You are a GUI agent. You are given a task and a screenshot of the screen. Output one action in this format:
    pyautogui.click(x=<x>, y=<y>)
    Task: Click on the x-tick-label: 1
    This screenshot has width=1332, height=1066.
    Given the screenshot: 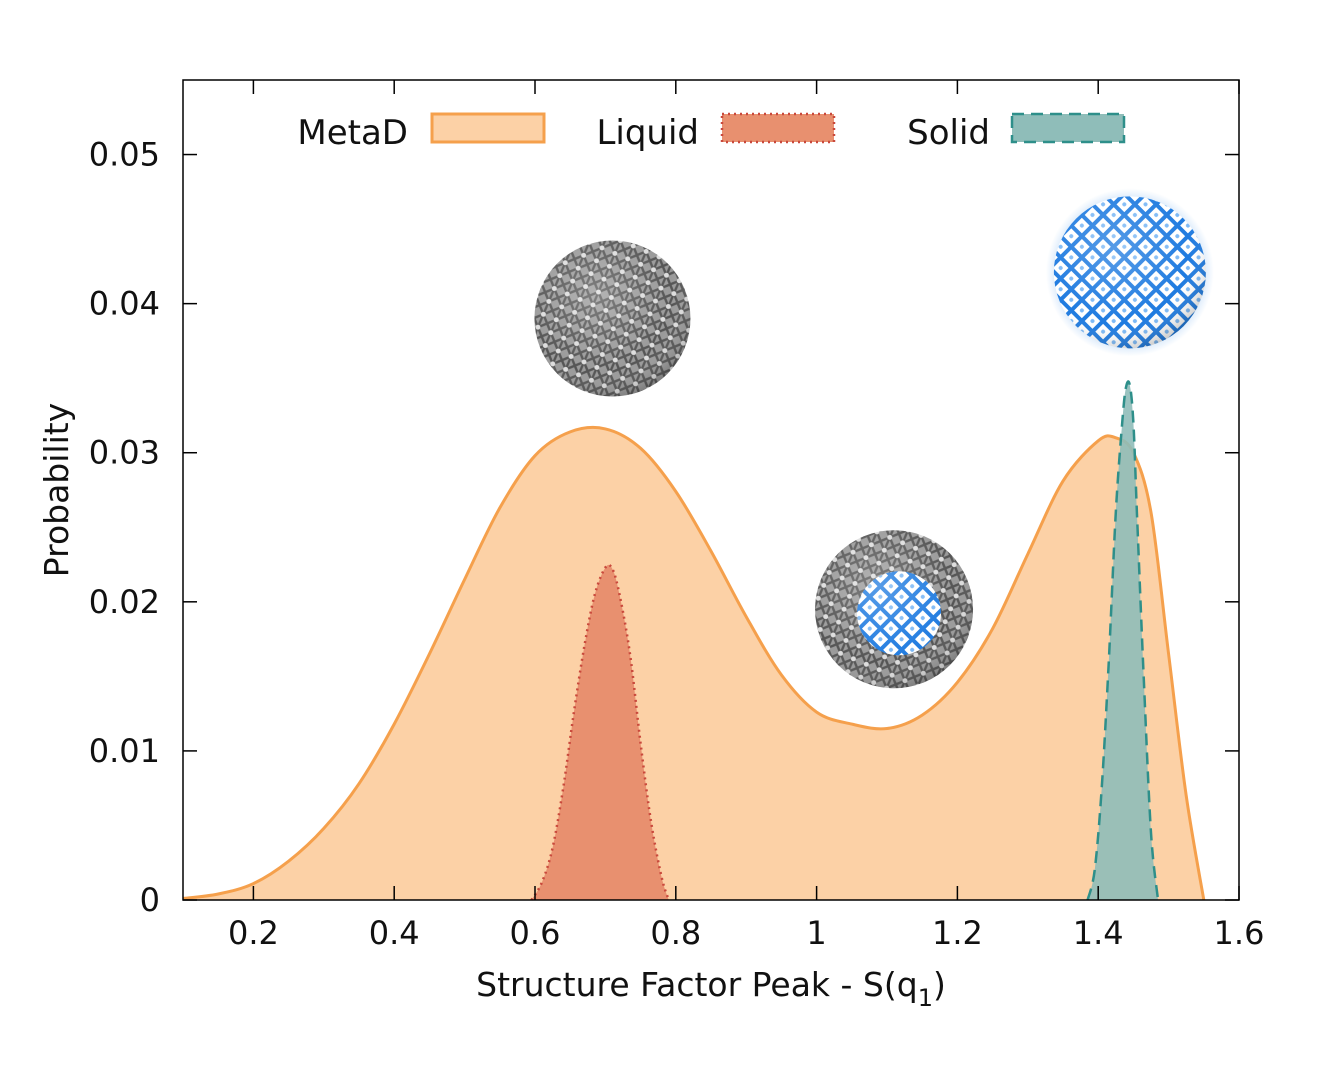 What is the action you would take?
    pyautogui.click(x=816, y=933)
    